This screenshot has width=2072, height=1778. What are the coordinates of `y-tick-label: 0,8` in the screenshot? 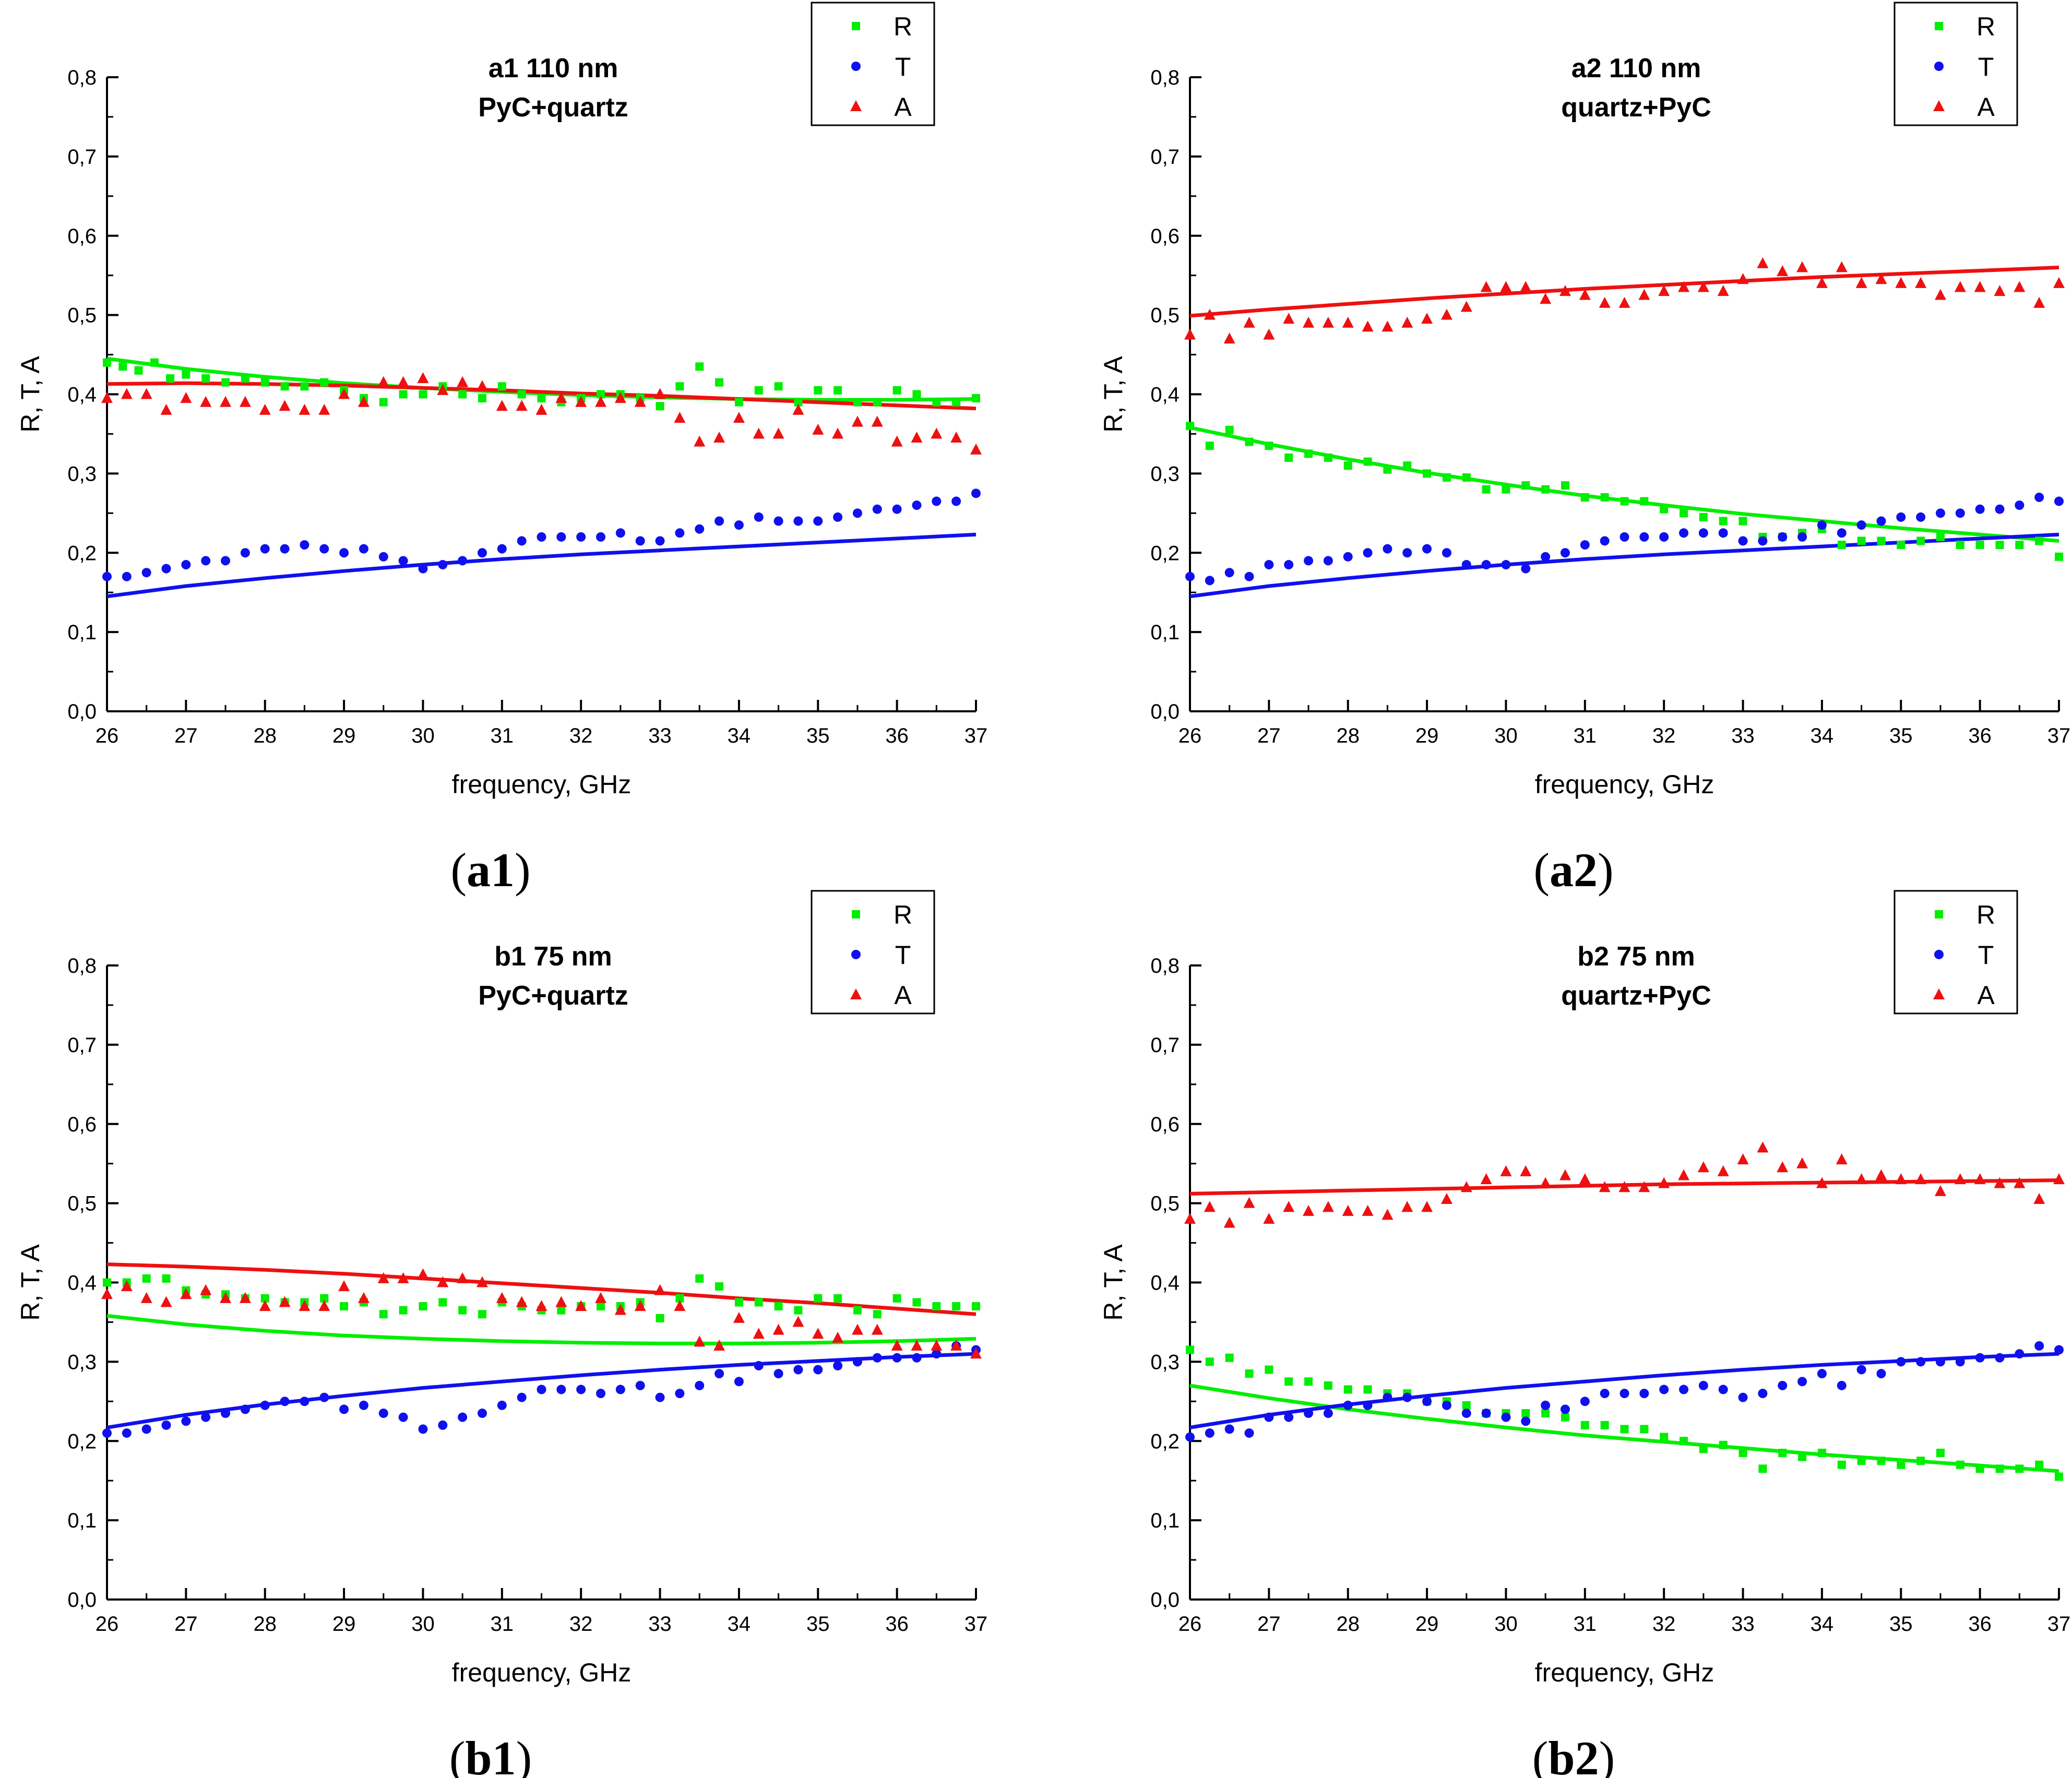 It's located at (82, 77).